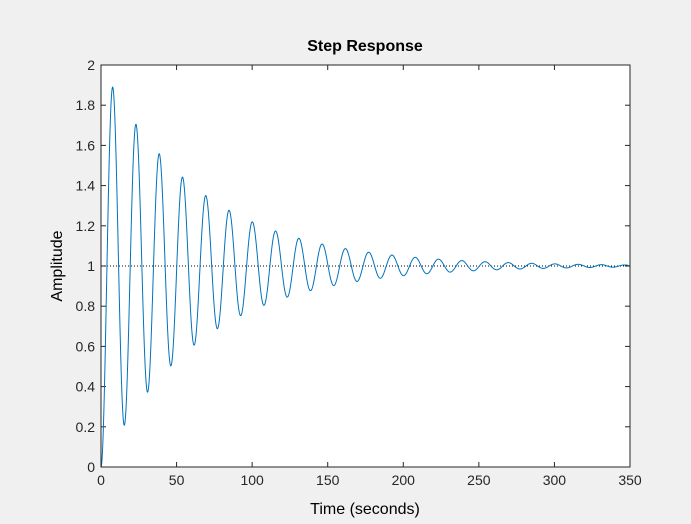 This screenshot has width=691, height=524. Describe the element at coordinates (177, 480) in the screenshot. I see `x-tick-label: 50` at that location.